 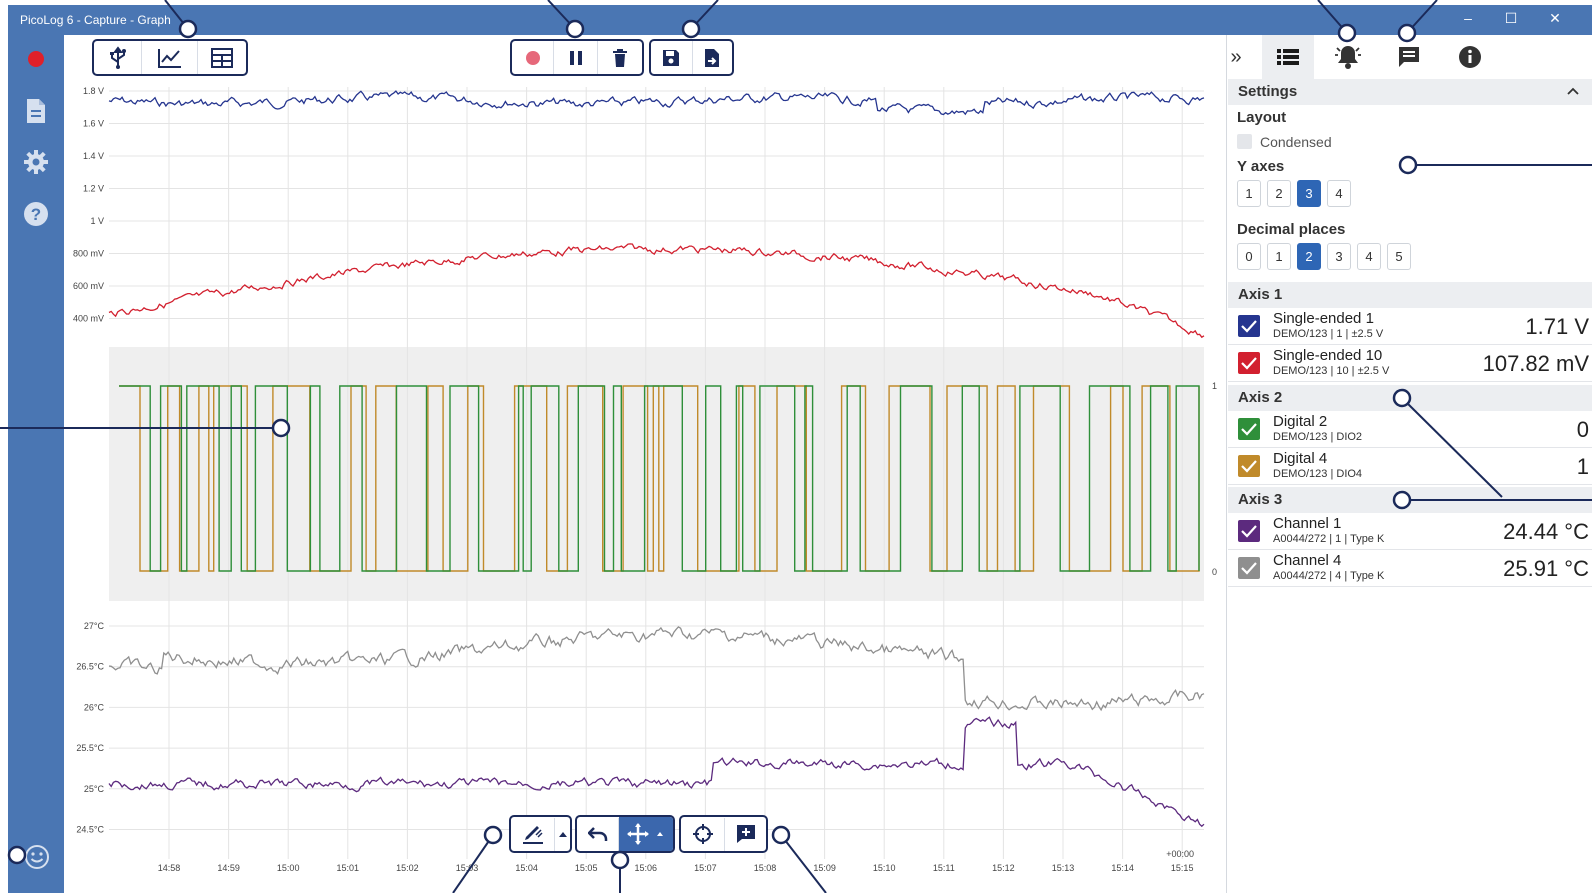 I want to click on undo-icon, so click(x=598, y=834).